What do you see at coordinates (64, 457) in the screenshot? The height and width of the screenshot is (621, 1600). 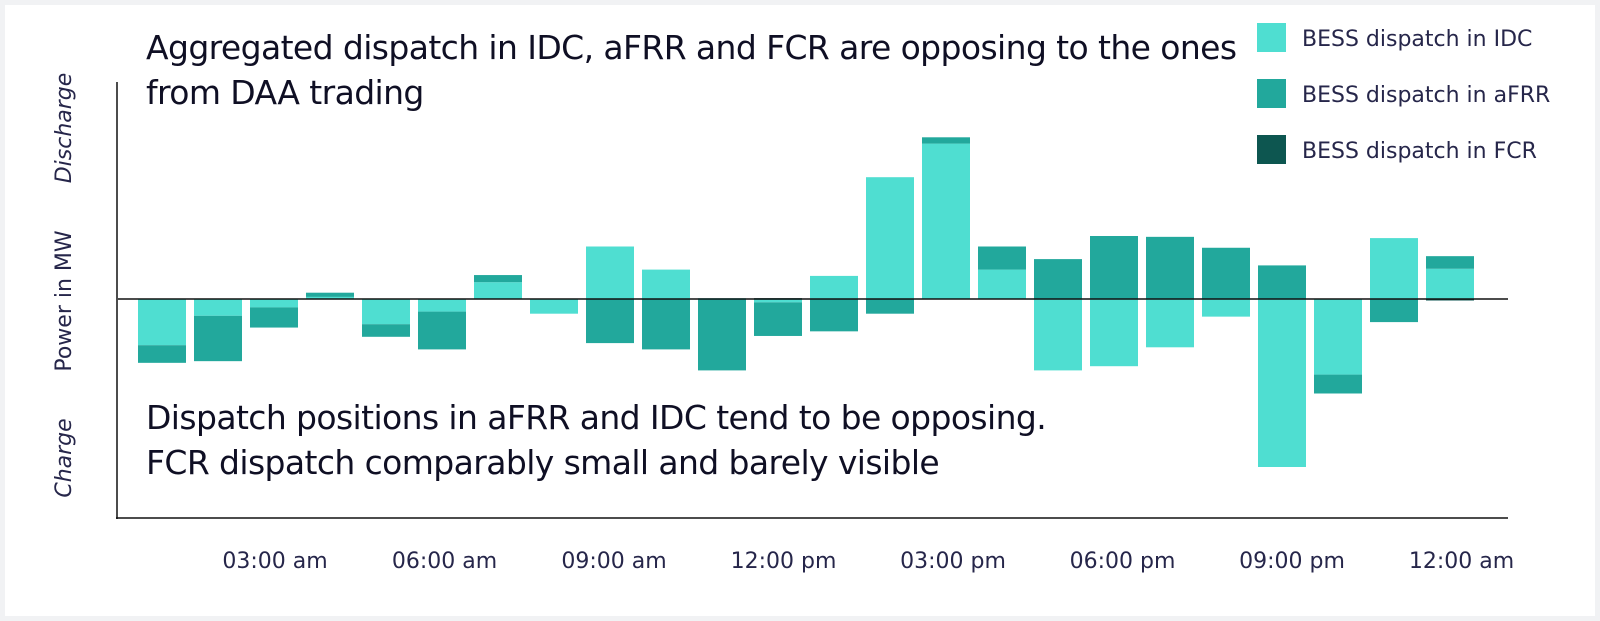 I see `y-label-charge: Charge` at bounding box center [64, 457].